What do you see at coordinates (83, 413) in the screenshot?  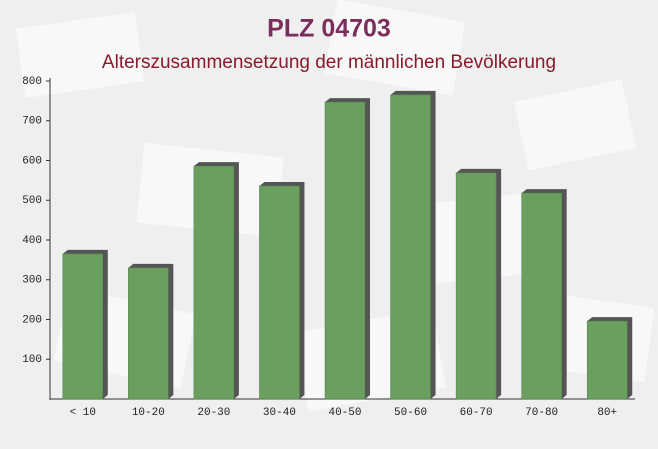 I see `x-tick-label: < 10` at bounding box center [83, 413].